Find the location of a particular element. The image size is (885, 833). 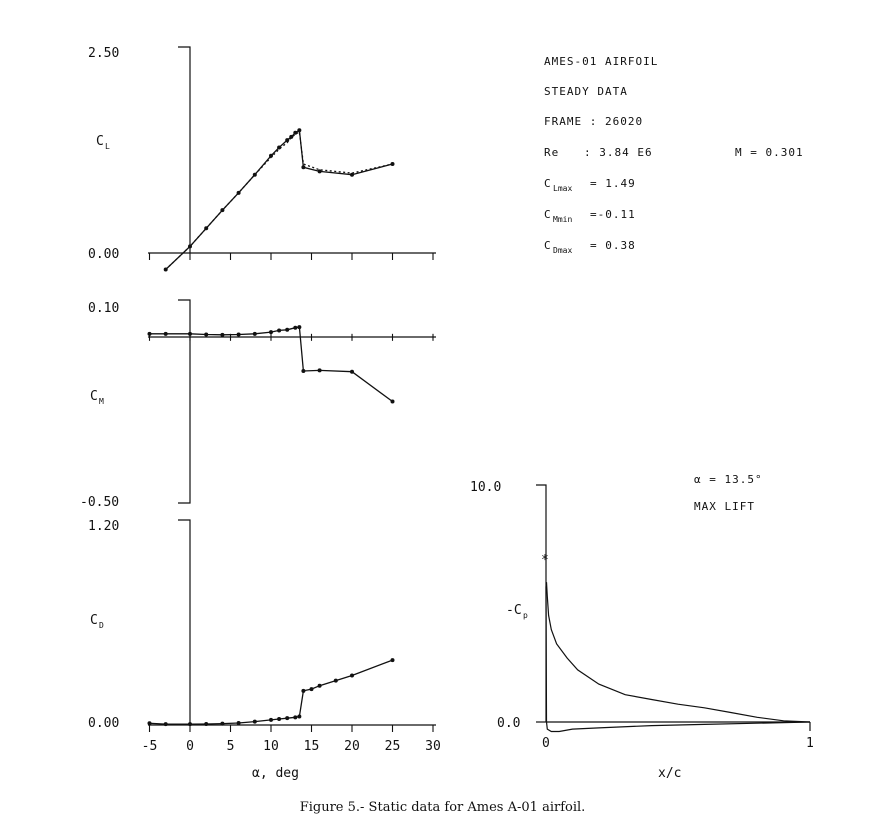

cm-panel: 0.10 -0.50 C M is located at coordinates (258, 404).